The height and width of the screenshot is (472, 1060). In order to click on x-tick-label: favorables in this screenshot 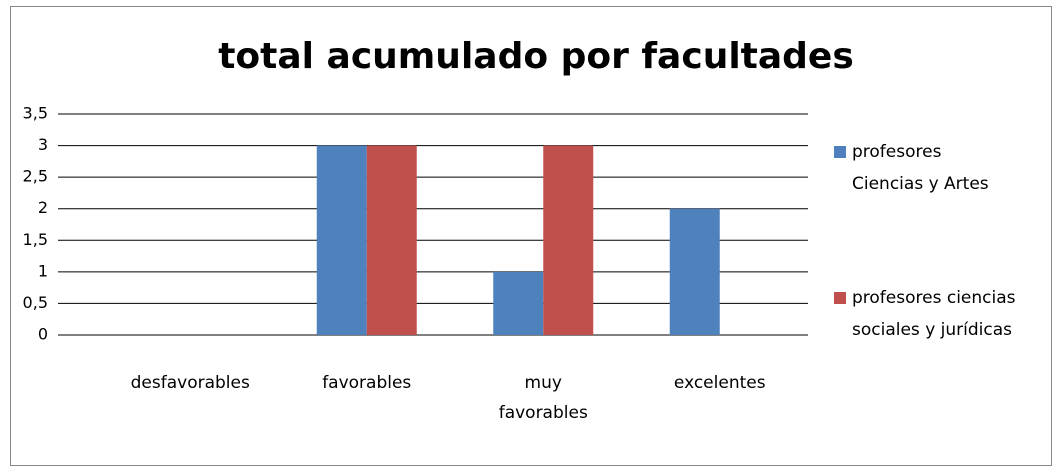, I will do `click(367, 383)`.